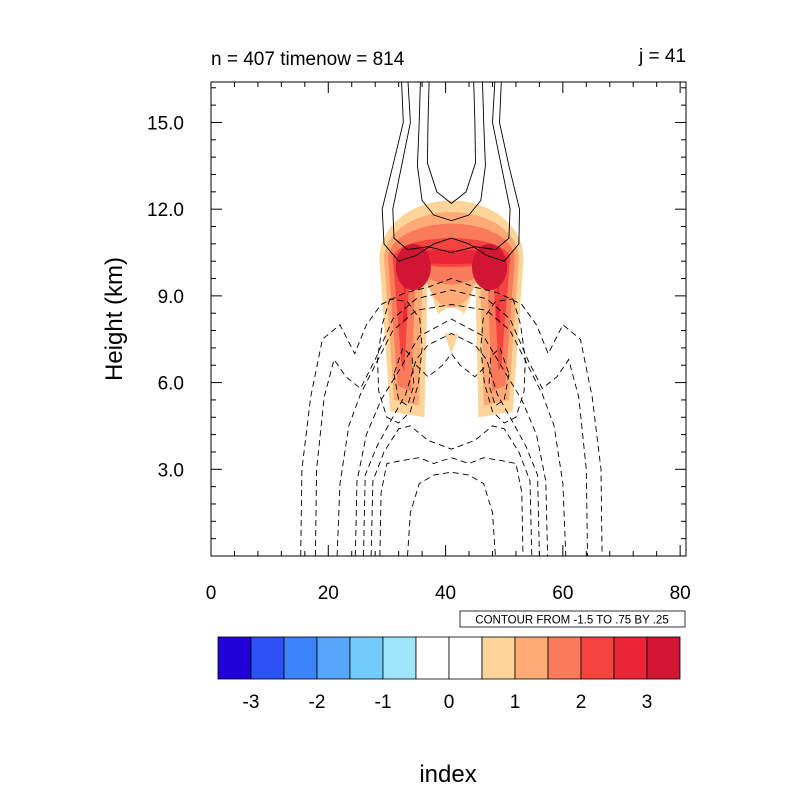  What do you see at coordinates (251, 702) in the screenshot?
I see `colorbar-label: -3` at bounding box center [251, 702].